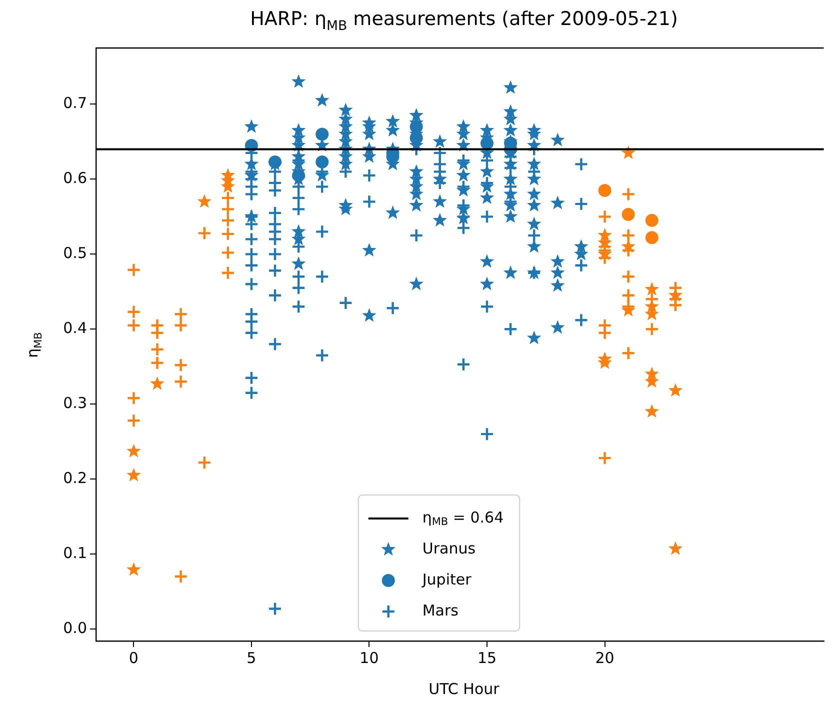 The image size is (832, 704). What do you see at coordinates (446, 579) in the screenshot?
I see `legend-label: Jupiter` at bounding box center [446, 579].